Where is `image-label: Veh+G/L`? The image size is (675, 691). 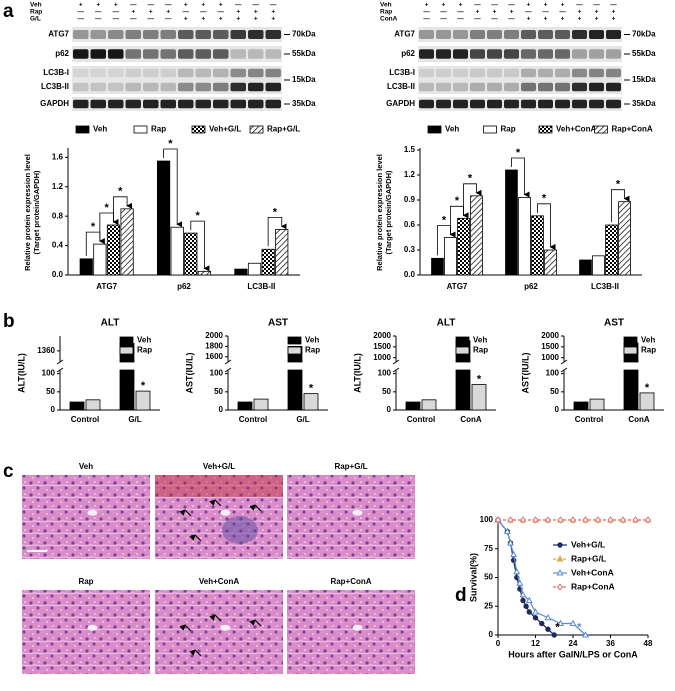
image-label: Veh+G/L is located at coordinates (219, 466).